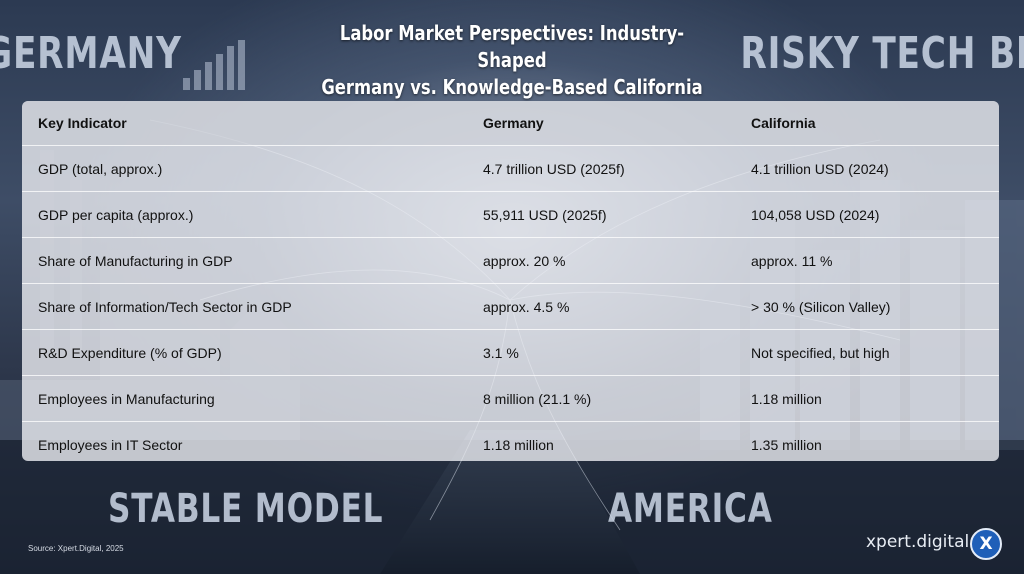 The image size is (1024, 574). What do you see at coordinates (91, 53) in the screenshot?
I see `germany-heading: GERMANY` at bounding box center [91, 53].